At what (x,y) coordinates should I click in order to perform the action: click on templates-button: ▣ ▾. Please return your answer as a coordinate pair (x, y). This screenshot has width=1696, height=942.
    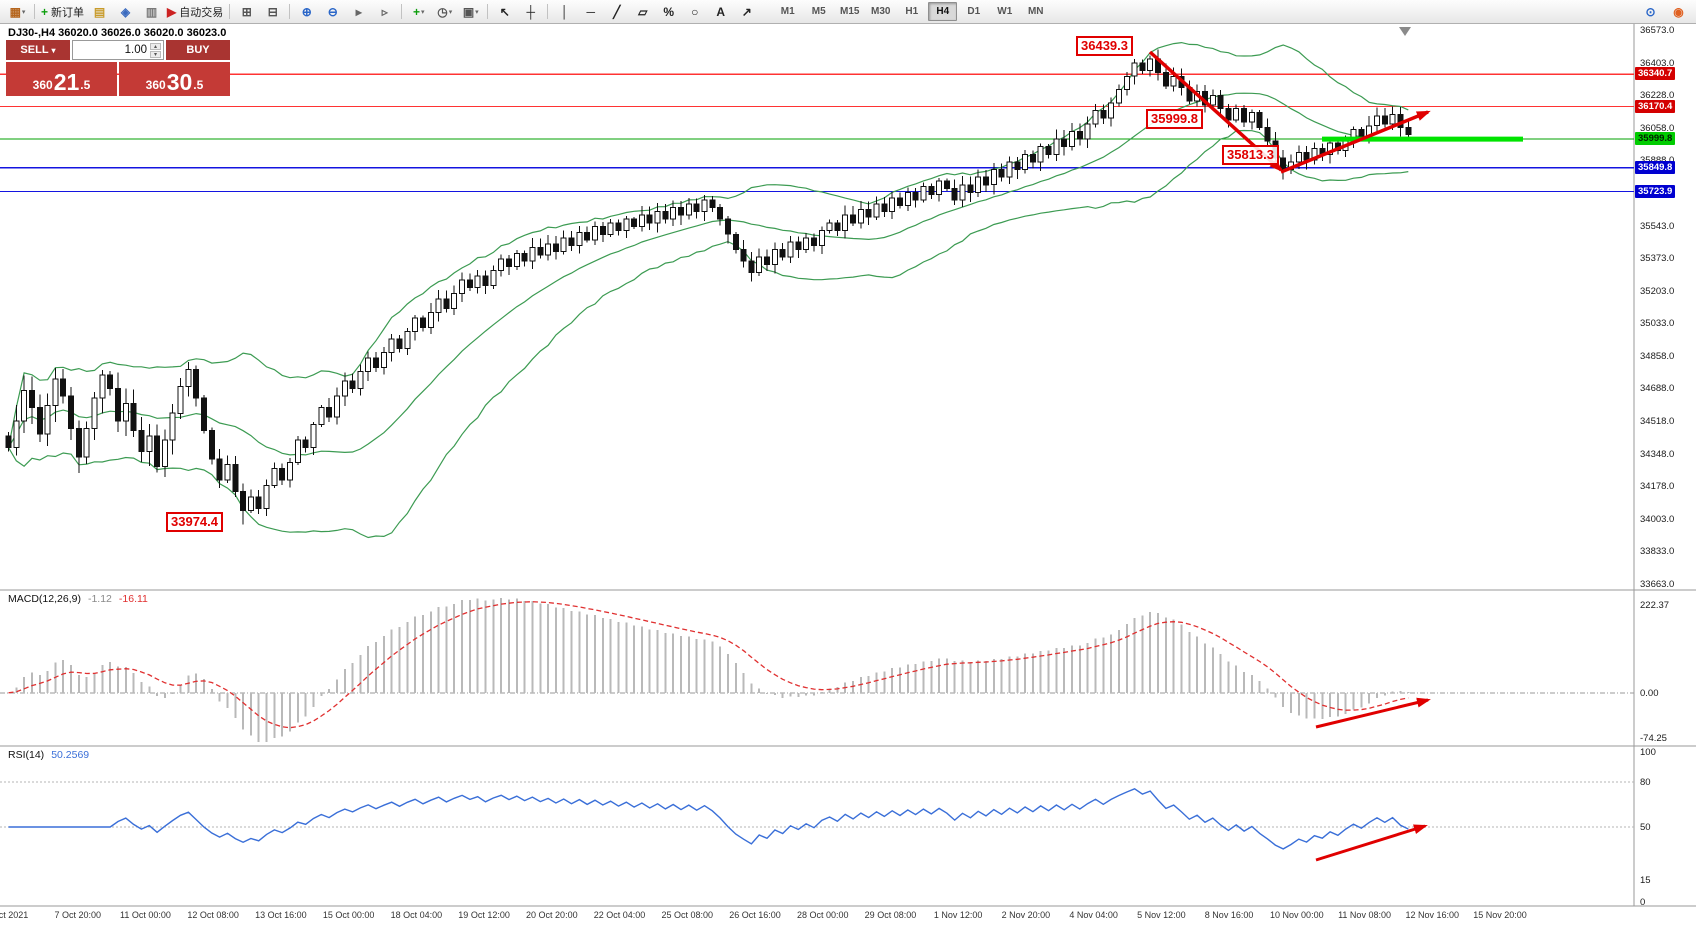
    Looking at the image, I should click on (470, 12).